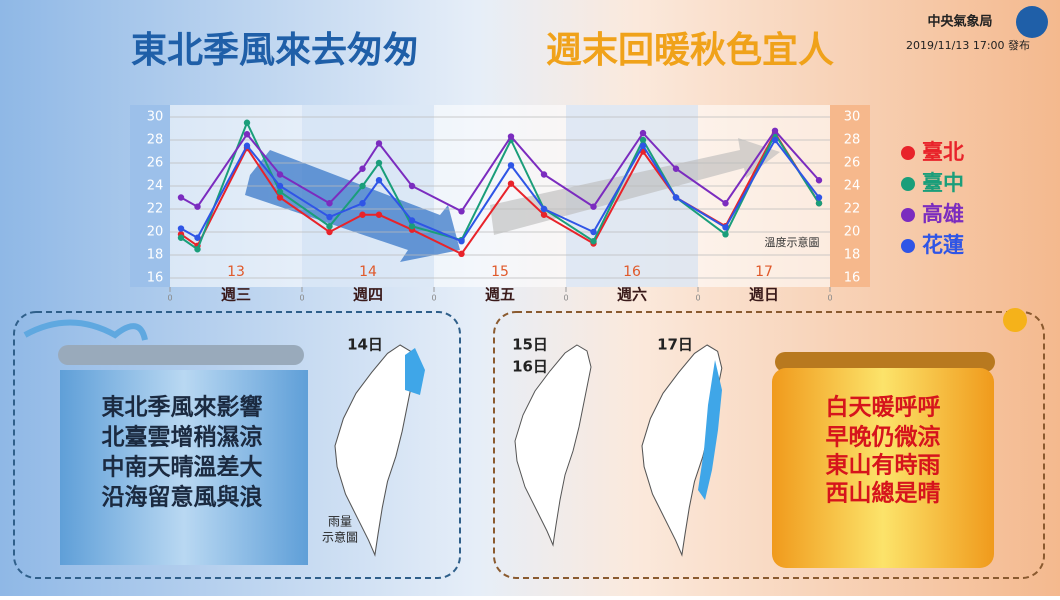 This screenshot has height=600, width=1060. What do you see at coordinates (365, 345) in the screenshot?
I see `map-label: 14日` at bounding box center [365, 345].